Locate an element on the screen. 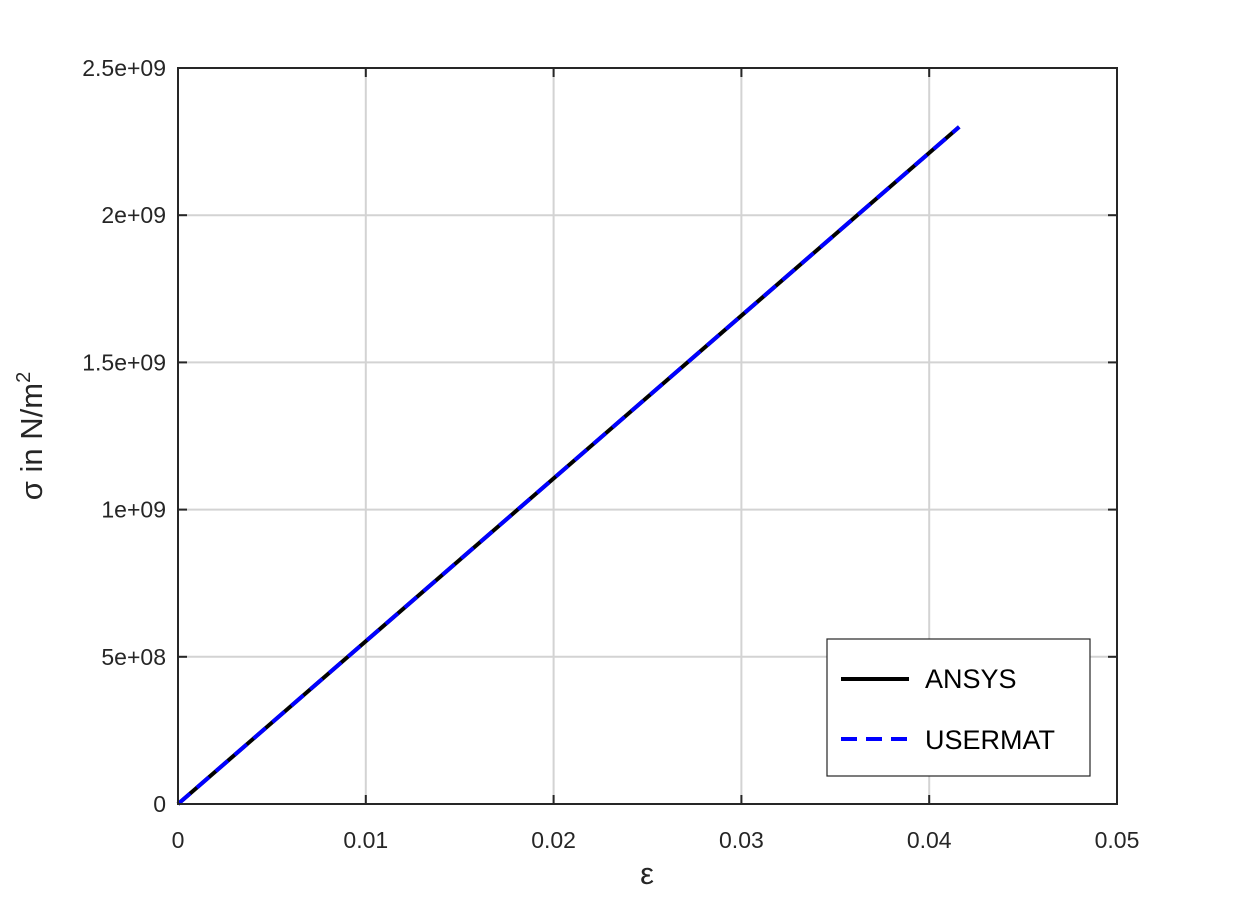 This screenshot has height=903, width=1236. legend: ANSYS USERMAT is located at coordinates (958, 707).